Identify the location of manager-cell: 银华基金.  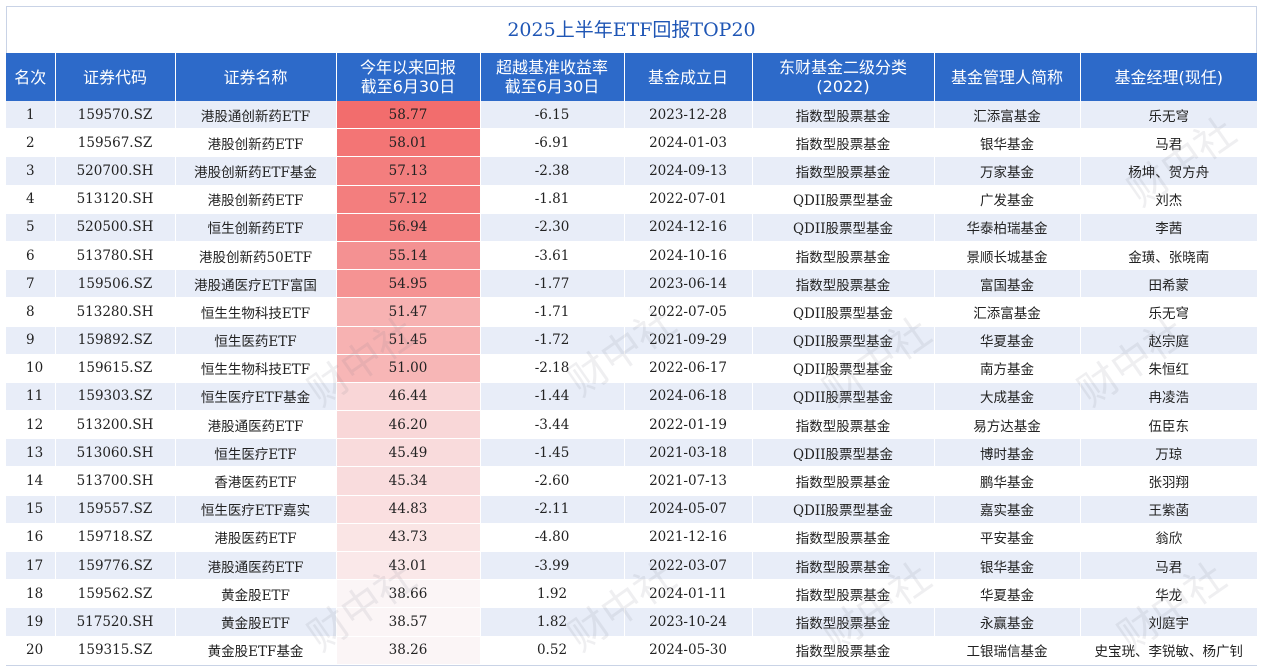
(1007, 143).